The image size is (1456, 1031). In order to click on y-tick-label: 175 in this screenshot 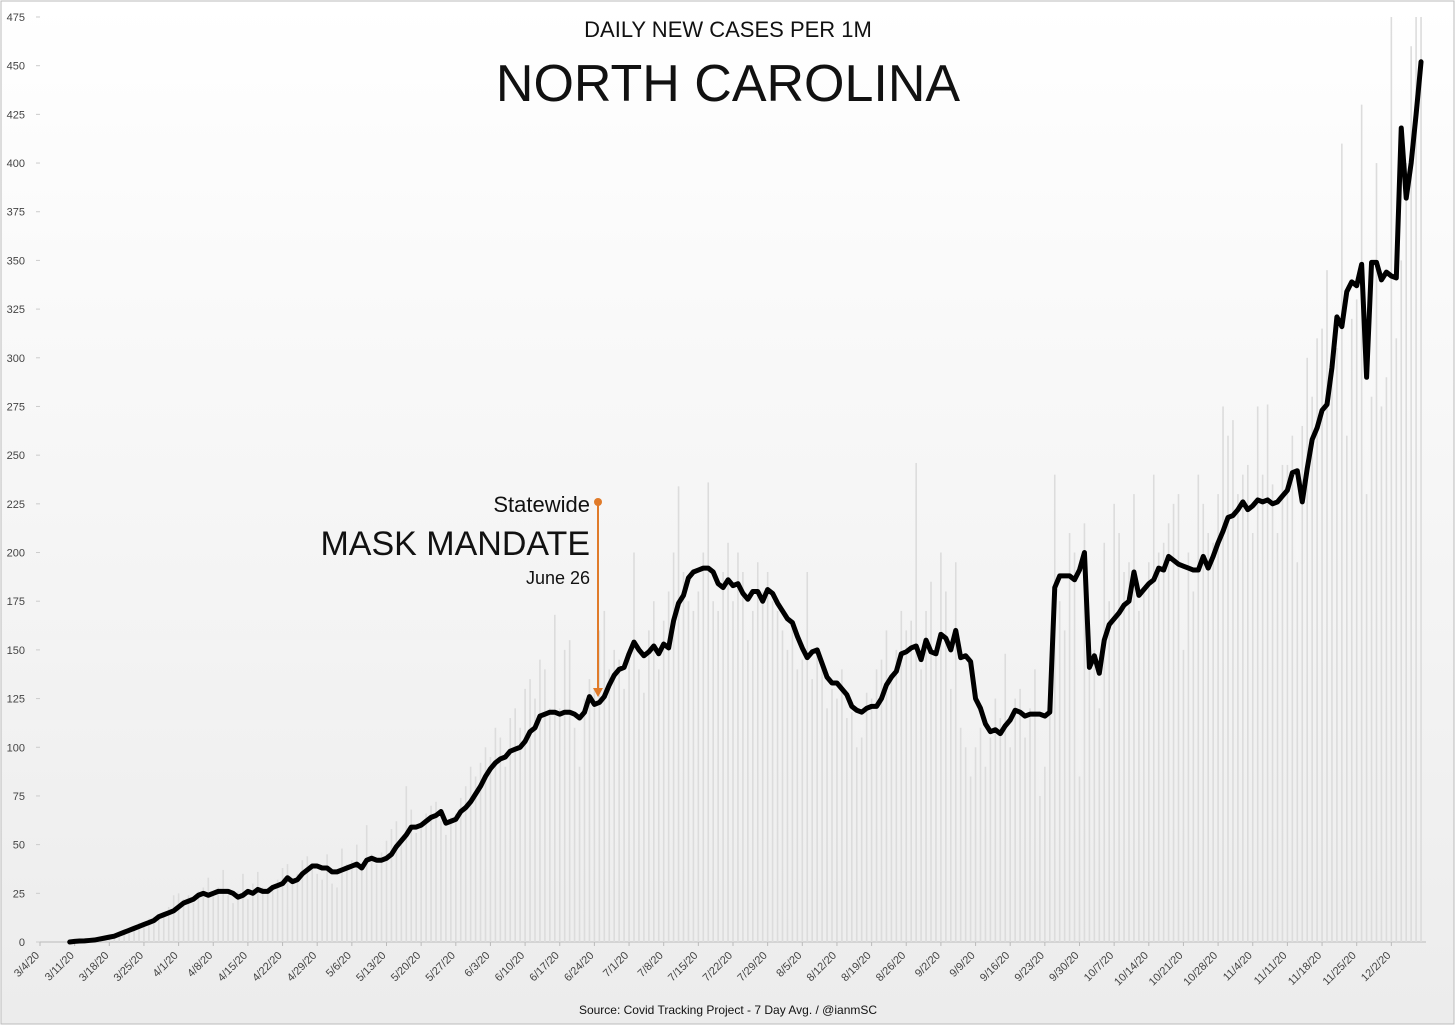, I will do `click(16, 602)`.